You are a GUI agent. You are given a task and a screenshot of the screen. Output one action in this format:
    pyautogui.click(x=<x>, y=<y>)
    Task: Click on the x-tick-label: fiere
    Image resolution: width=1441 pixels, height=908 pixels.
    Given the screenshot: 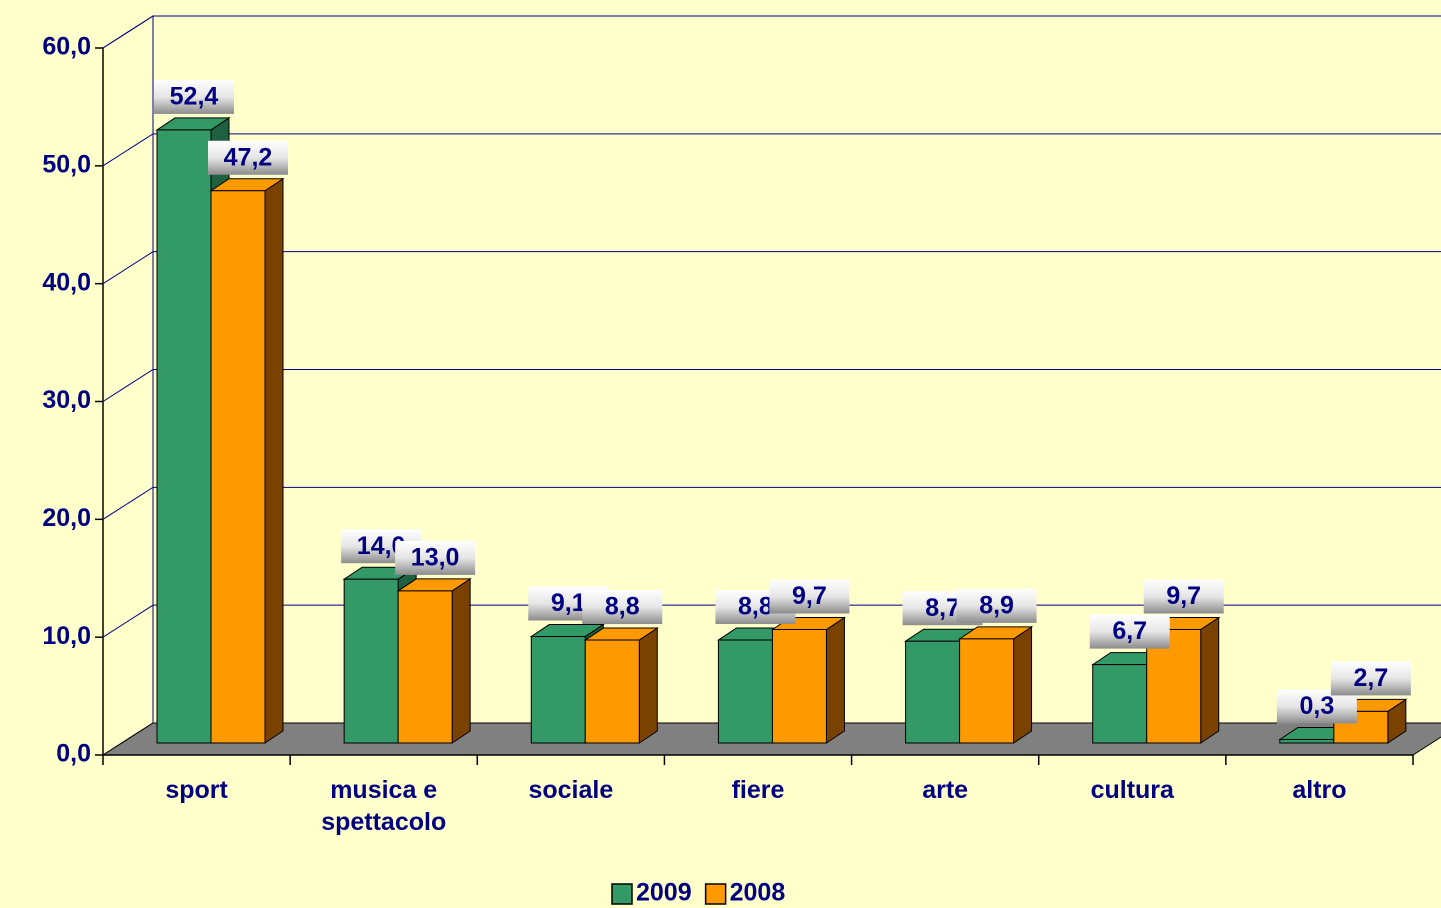 What is the action you would take?
    pyautogui.click(x=758, y=790)
    